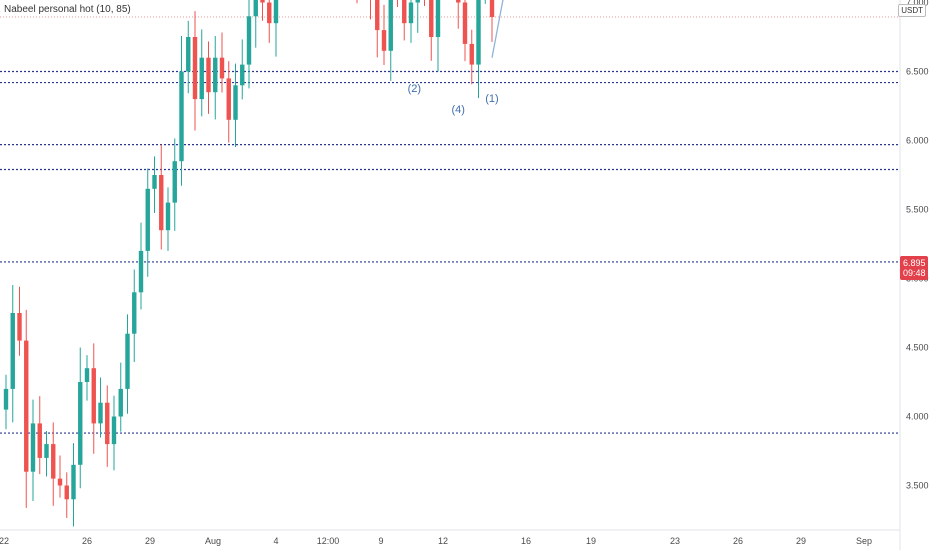  What do you see at coordinates (864, 541) in the screenshot?
I see `x-tick-label: Sep` at bounding box center [864, 541].